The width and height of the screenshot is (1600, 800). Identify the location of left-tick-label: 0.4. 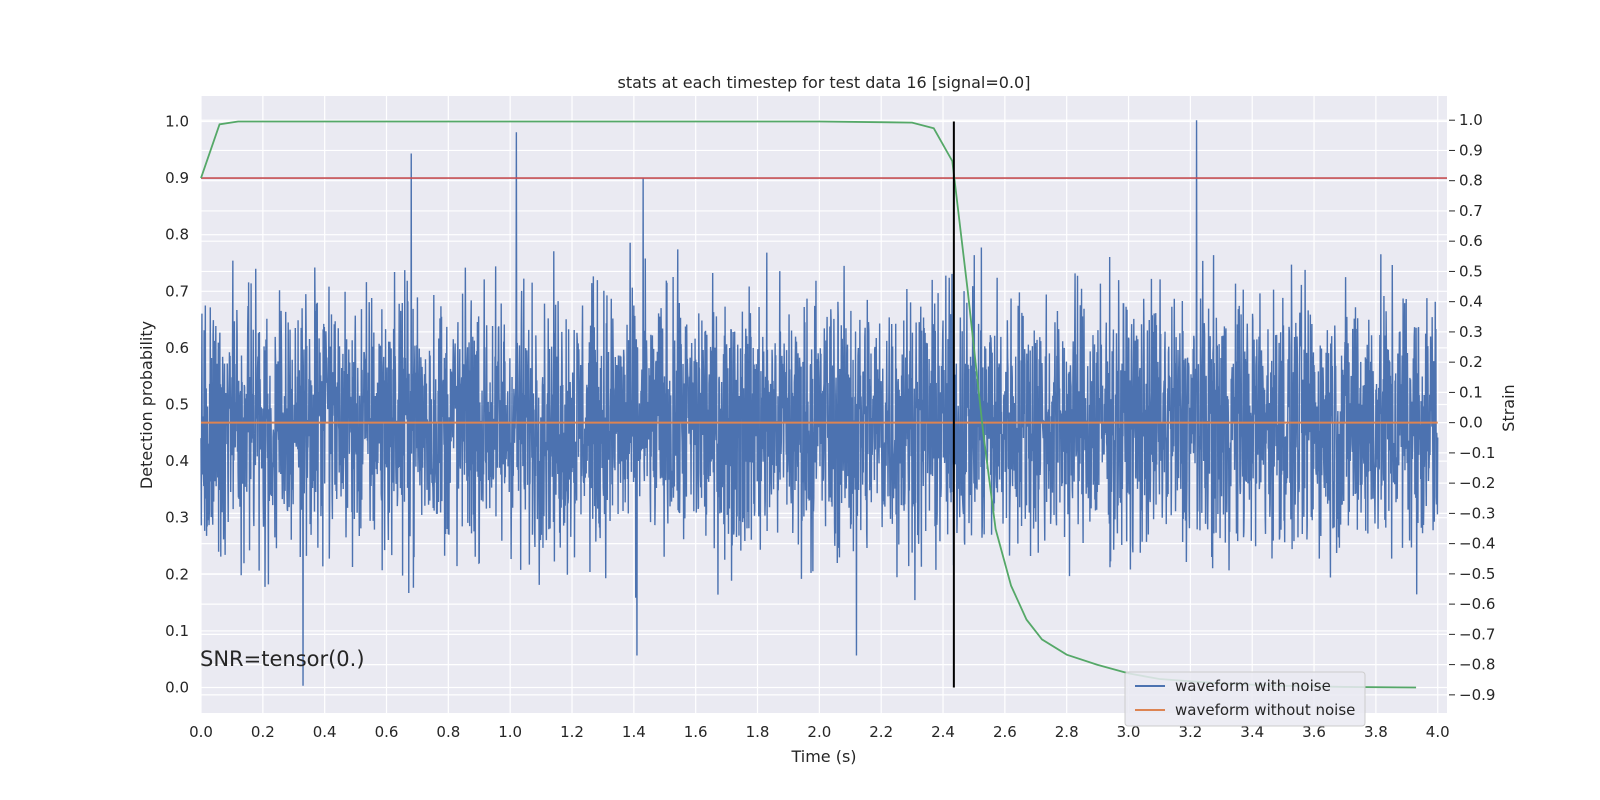
(177, 461).